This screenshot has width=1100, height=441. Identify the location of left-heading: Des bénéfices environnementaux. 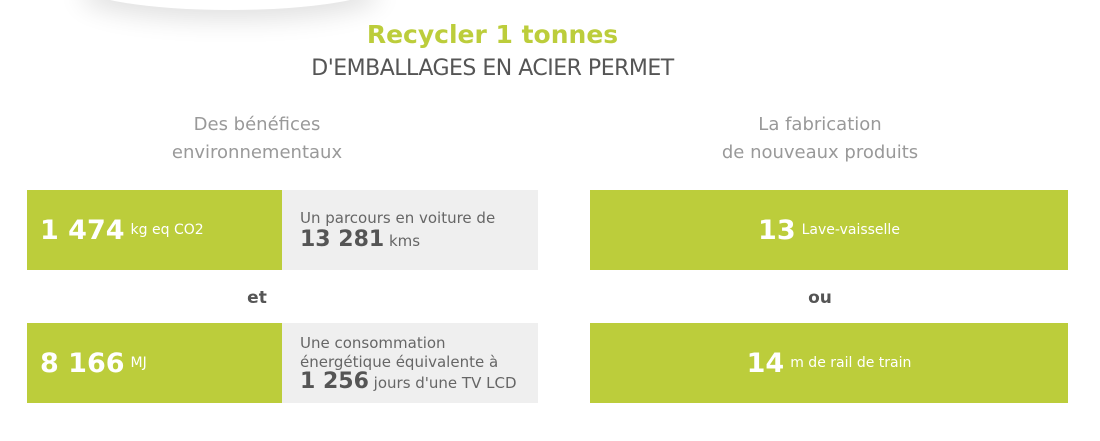
(257, 139).